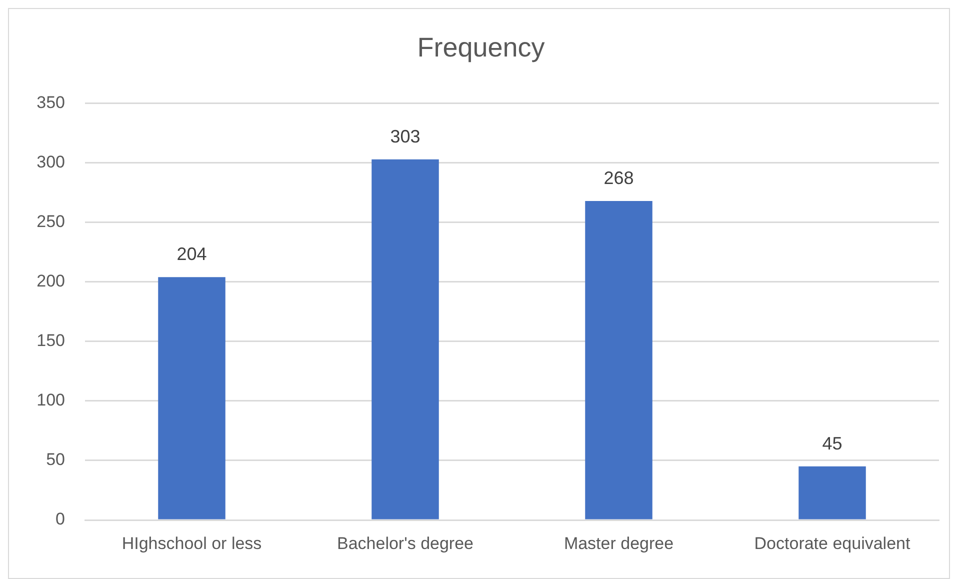 This screenshot has height=579, width=956. What do you see at coordinates (50, 400) in the screenshot?
I see `y-tick-label: 100` at bounding box center [50, 400].